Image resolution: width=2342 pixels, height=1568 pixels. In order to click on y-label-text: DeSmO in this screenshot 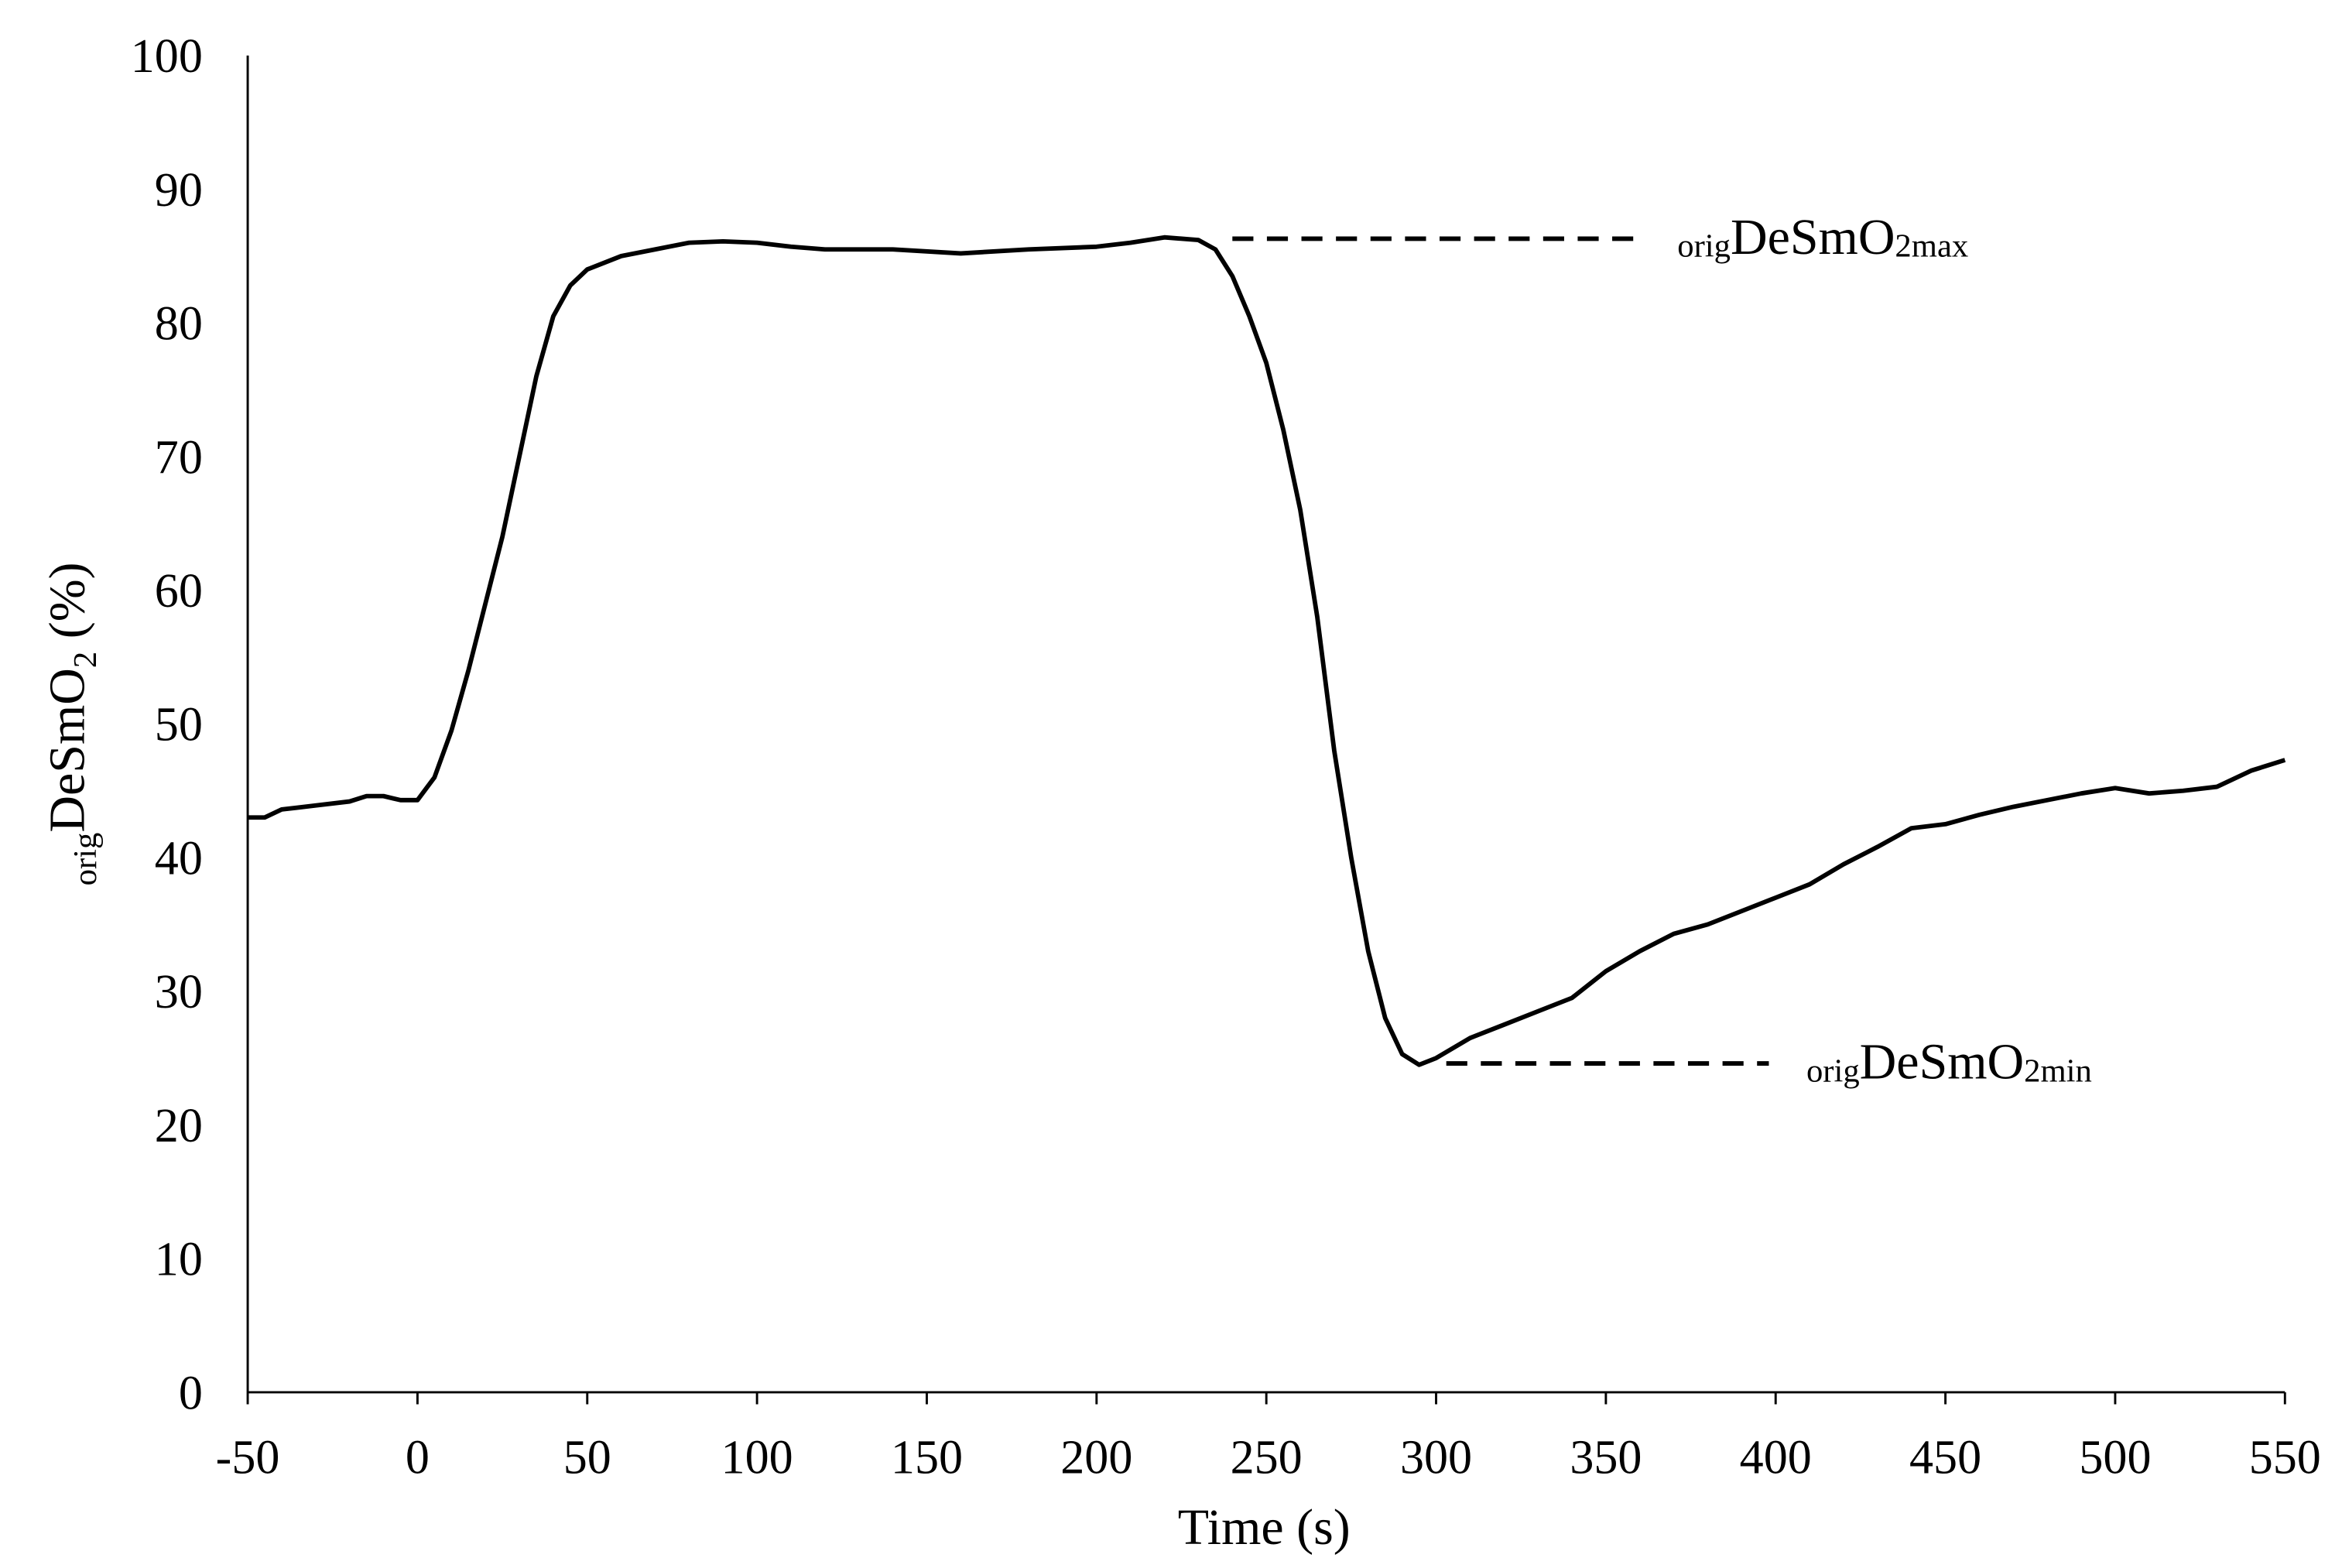, I will do `click(67, 750)`.